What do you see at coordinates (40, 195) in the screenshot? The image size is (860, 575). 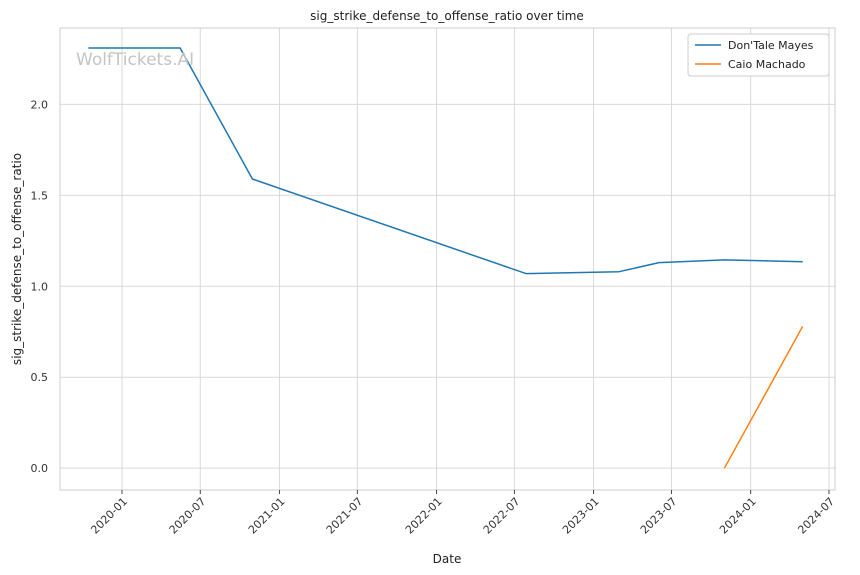 I see `y-tick-label: 1.5` at bounding box center [40, 195].